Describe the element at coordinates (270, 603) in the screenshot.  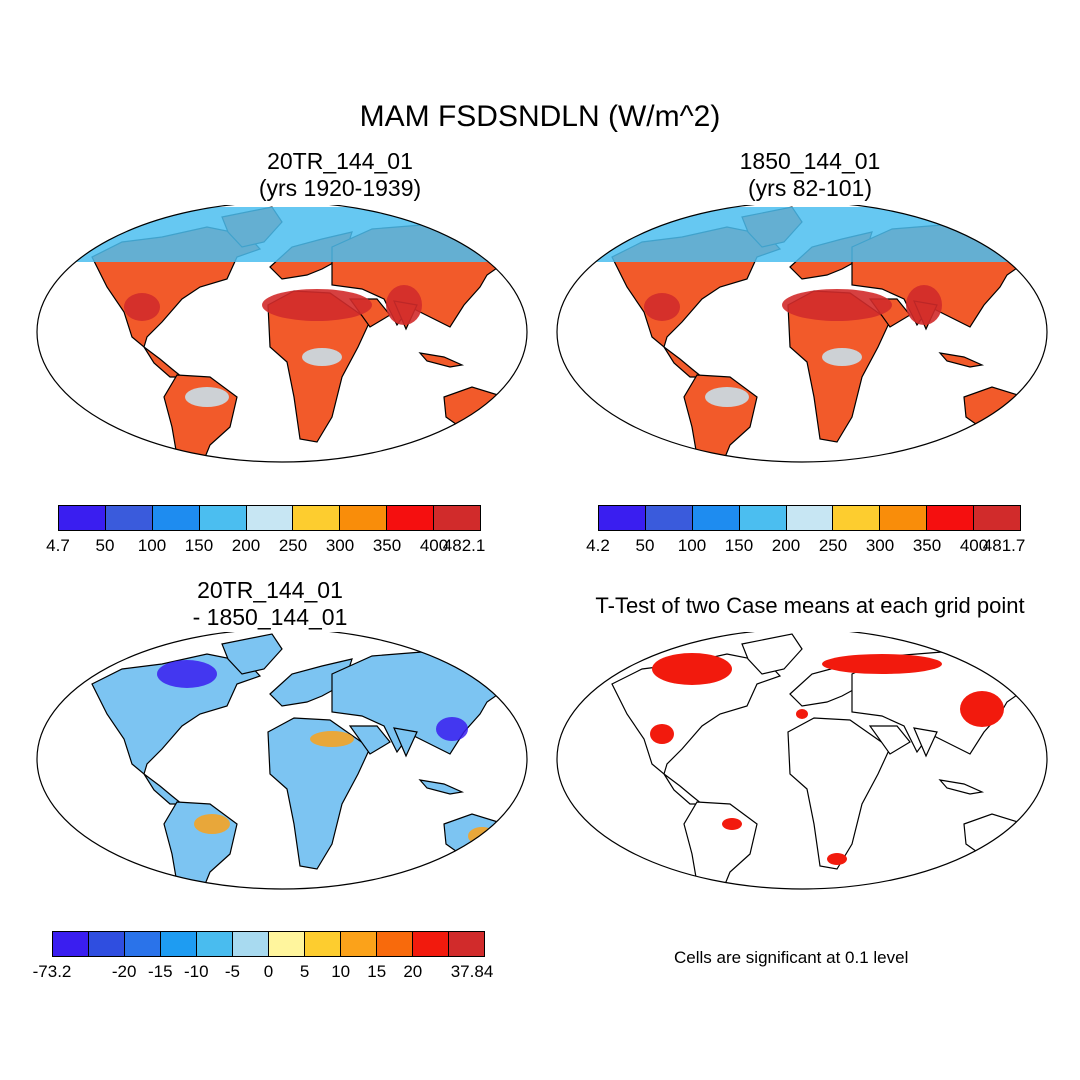
I see `panel3-title: 20TR_144_01 - 1850_144_01` at that location.